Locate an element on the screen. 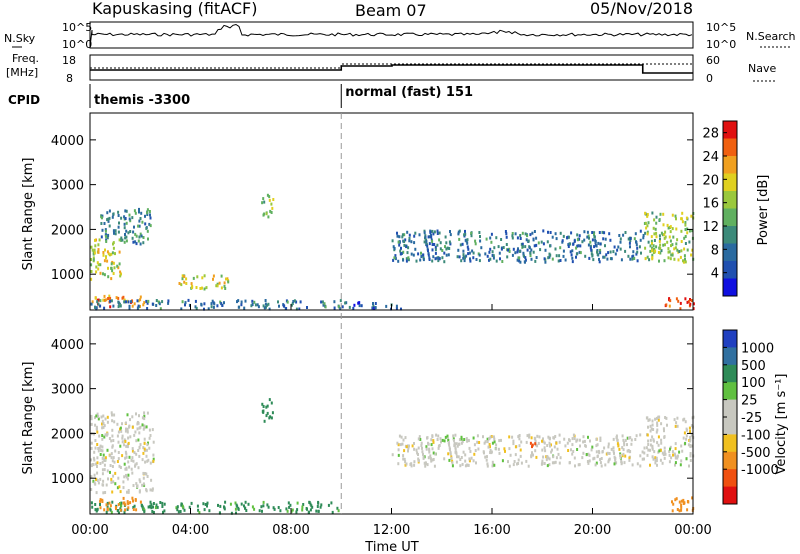  y-tick-label: 3000 is located at coordinates (67, 390).